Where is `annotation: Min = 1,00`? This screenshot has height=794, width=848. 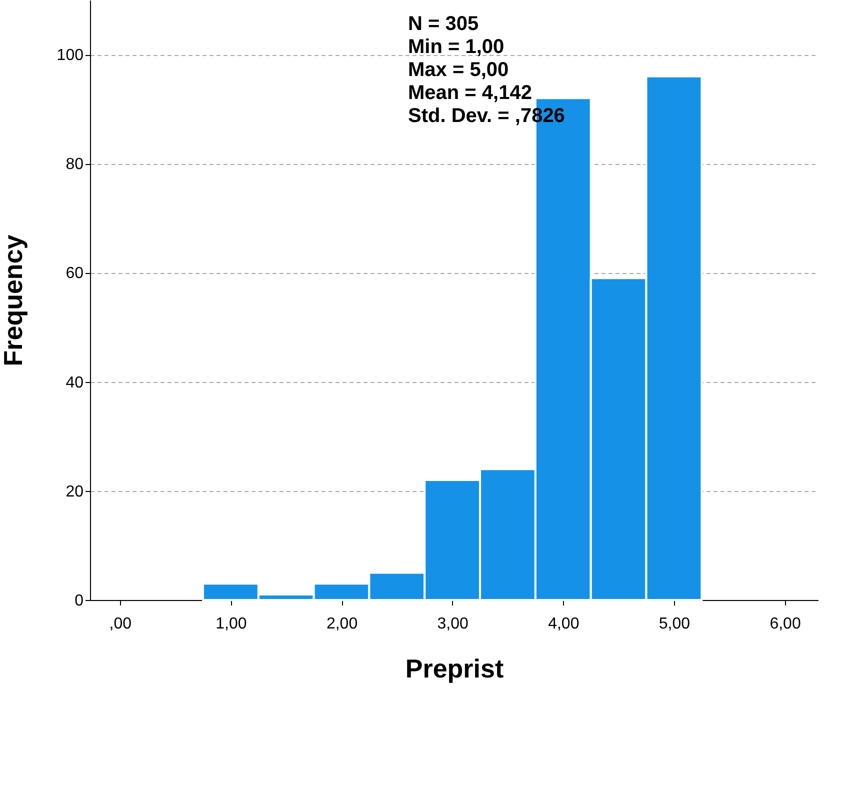
annotation: Min = 1,00 is located at coordinates (456, 47).